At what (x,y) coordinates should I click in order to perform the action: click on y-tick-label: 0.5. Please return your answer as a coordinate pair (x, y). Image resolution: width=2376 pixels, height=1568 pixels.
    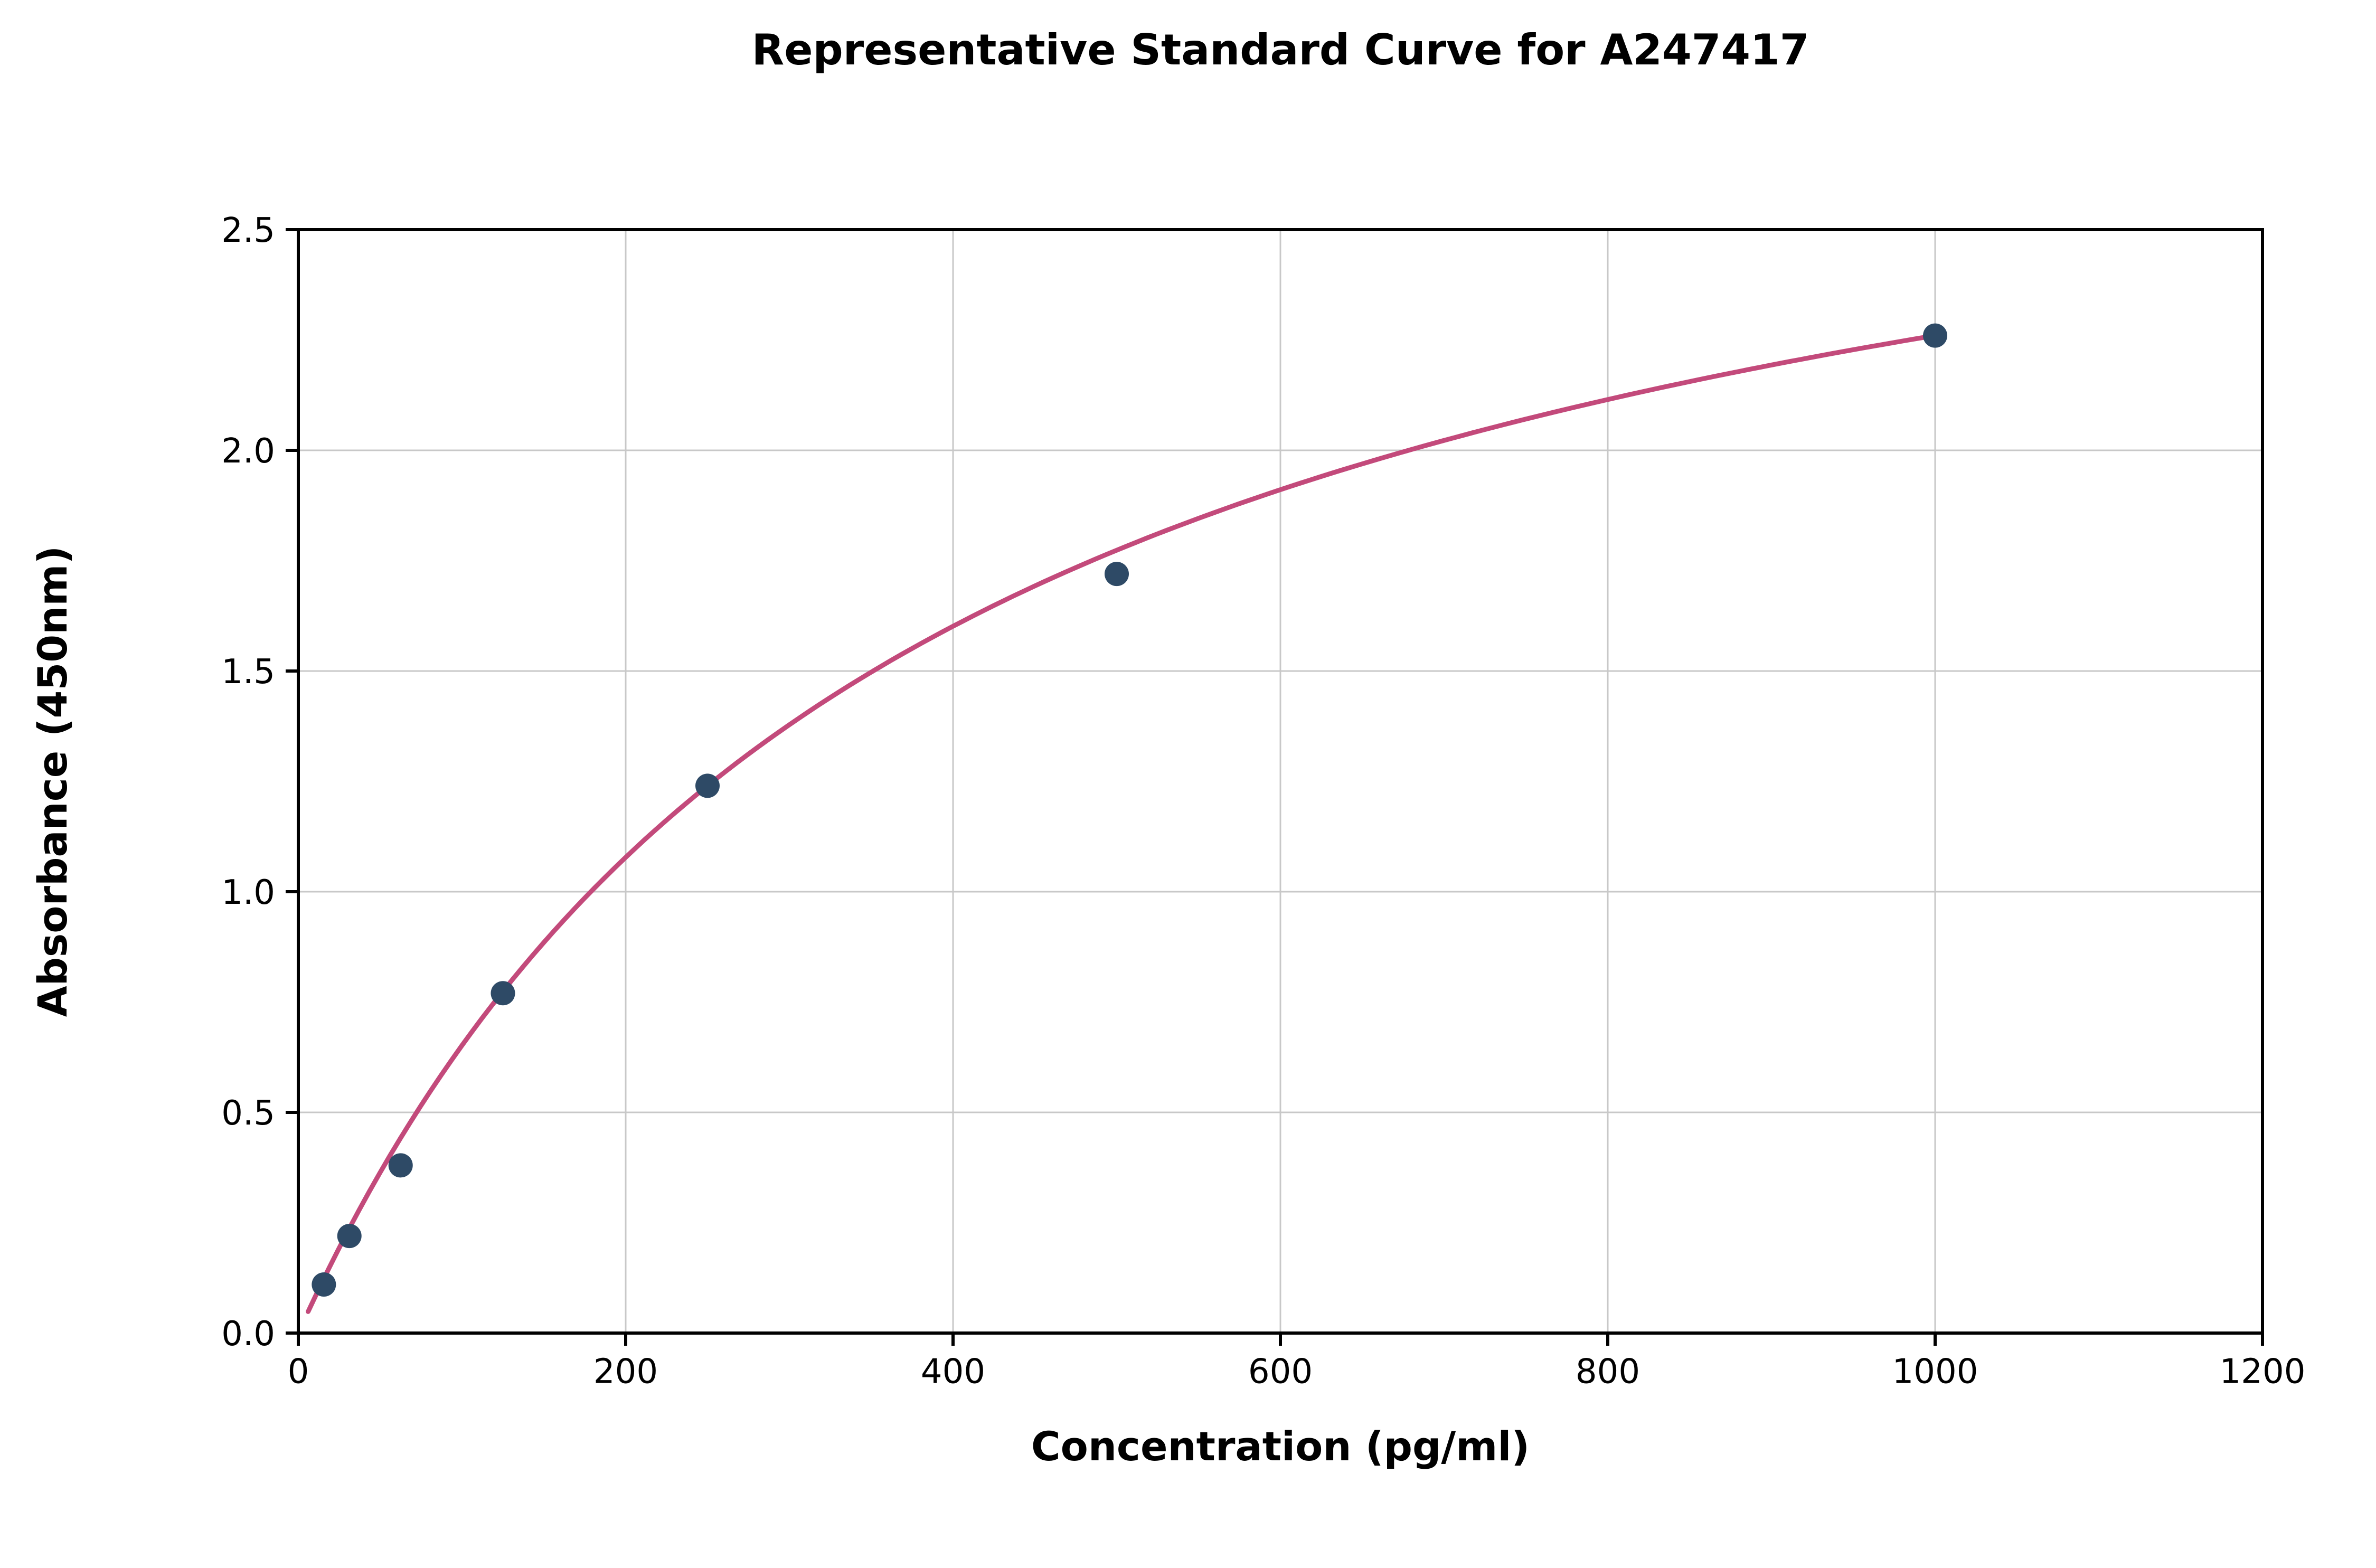
    Looking at the image, I should click on (248, 1114).